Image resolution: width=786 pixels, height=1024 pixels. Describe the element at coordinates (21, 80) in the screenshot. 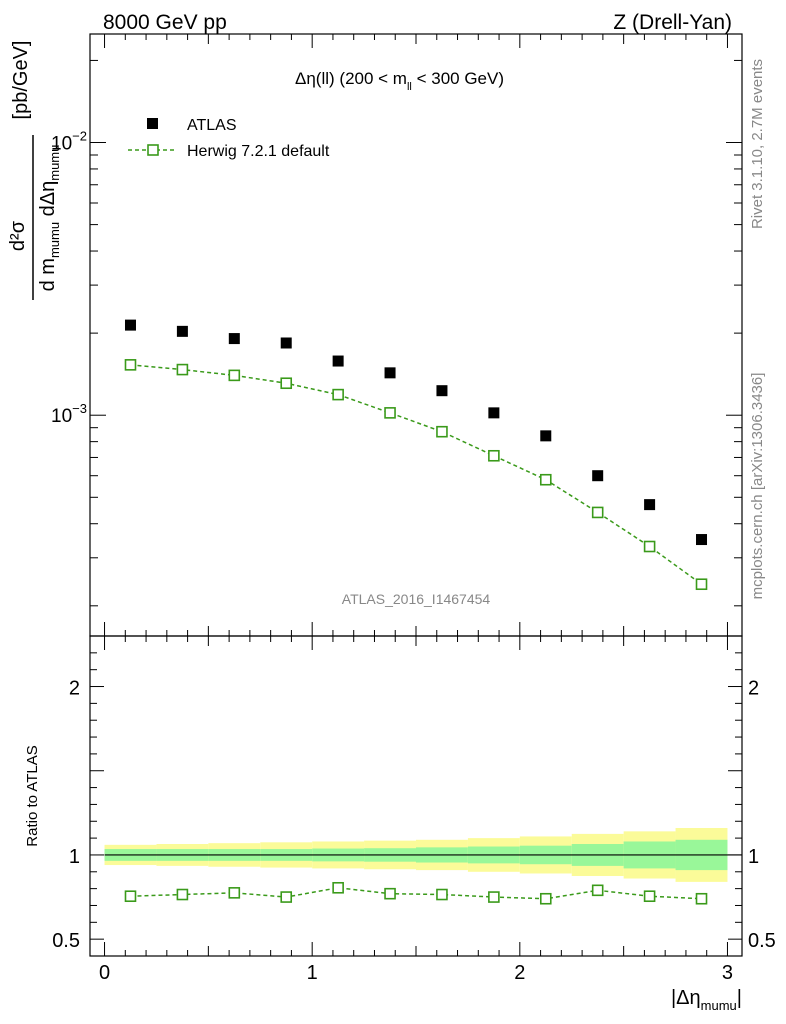

I see `ylabel-unit: [pb/GeV]` at that location.